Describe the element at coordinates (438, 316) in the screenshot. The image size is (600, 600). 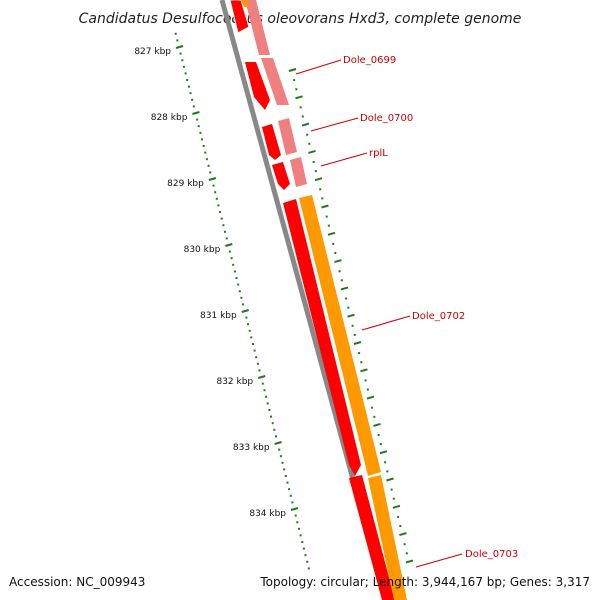
I see `gene-label-dole-0702: Dole_0702` at that location.